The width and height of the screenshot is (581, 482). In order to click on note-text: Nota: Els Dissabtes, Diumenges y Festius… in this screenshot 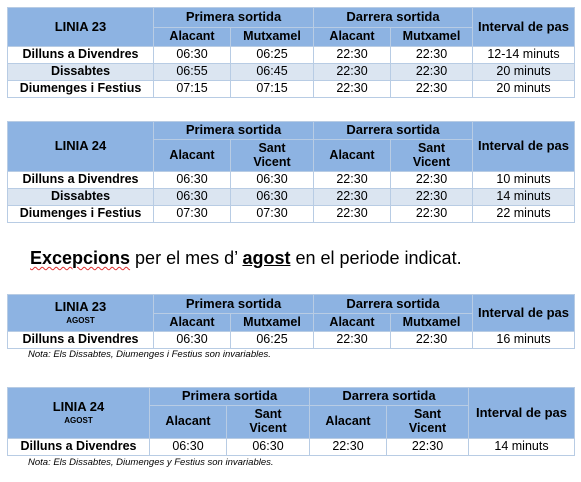, I will do `click(151, 462)`.